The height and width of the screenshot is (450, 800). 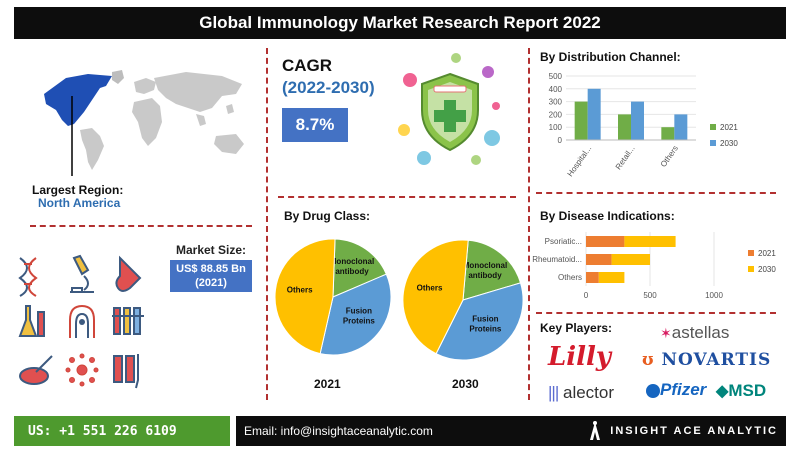 I want to click on microscope-icon, so click(x=82, y=273).